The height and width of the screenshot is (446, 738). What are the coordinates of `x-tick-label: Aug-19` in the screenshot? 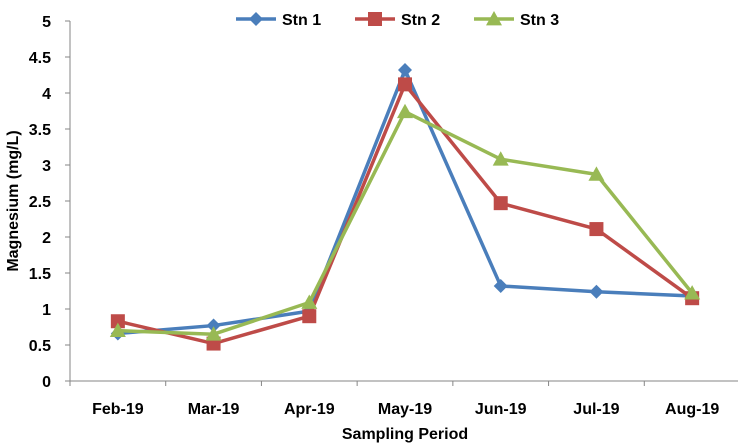 It's located at (692, 409).